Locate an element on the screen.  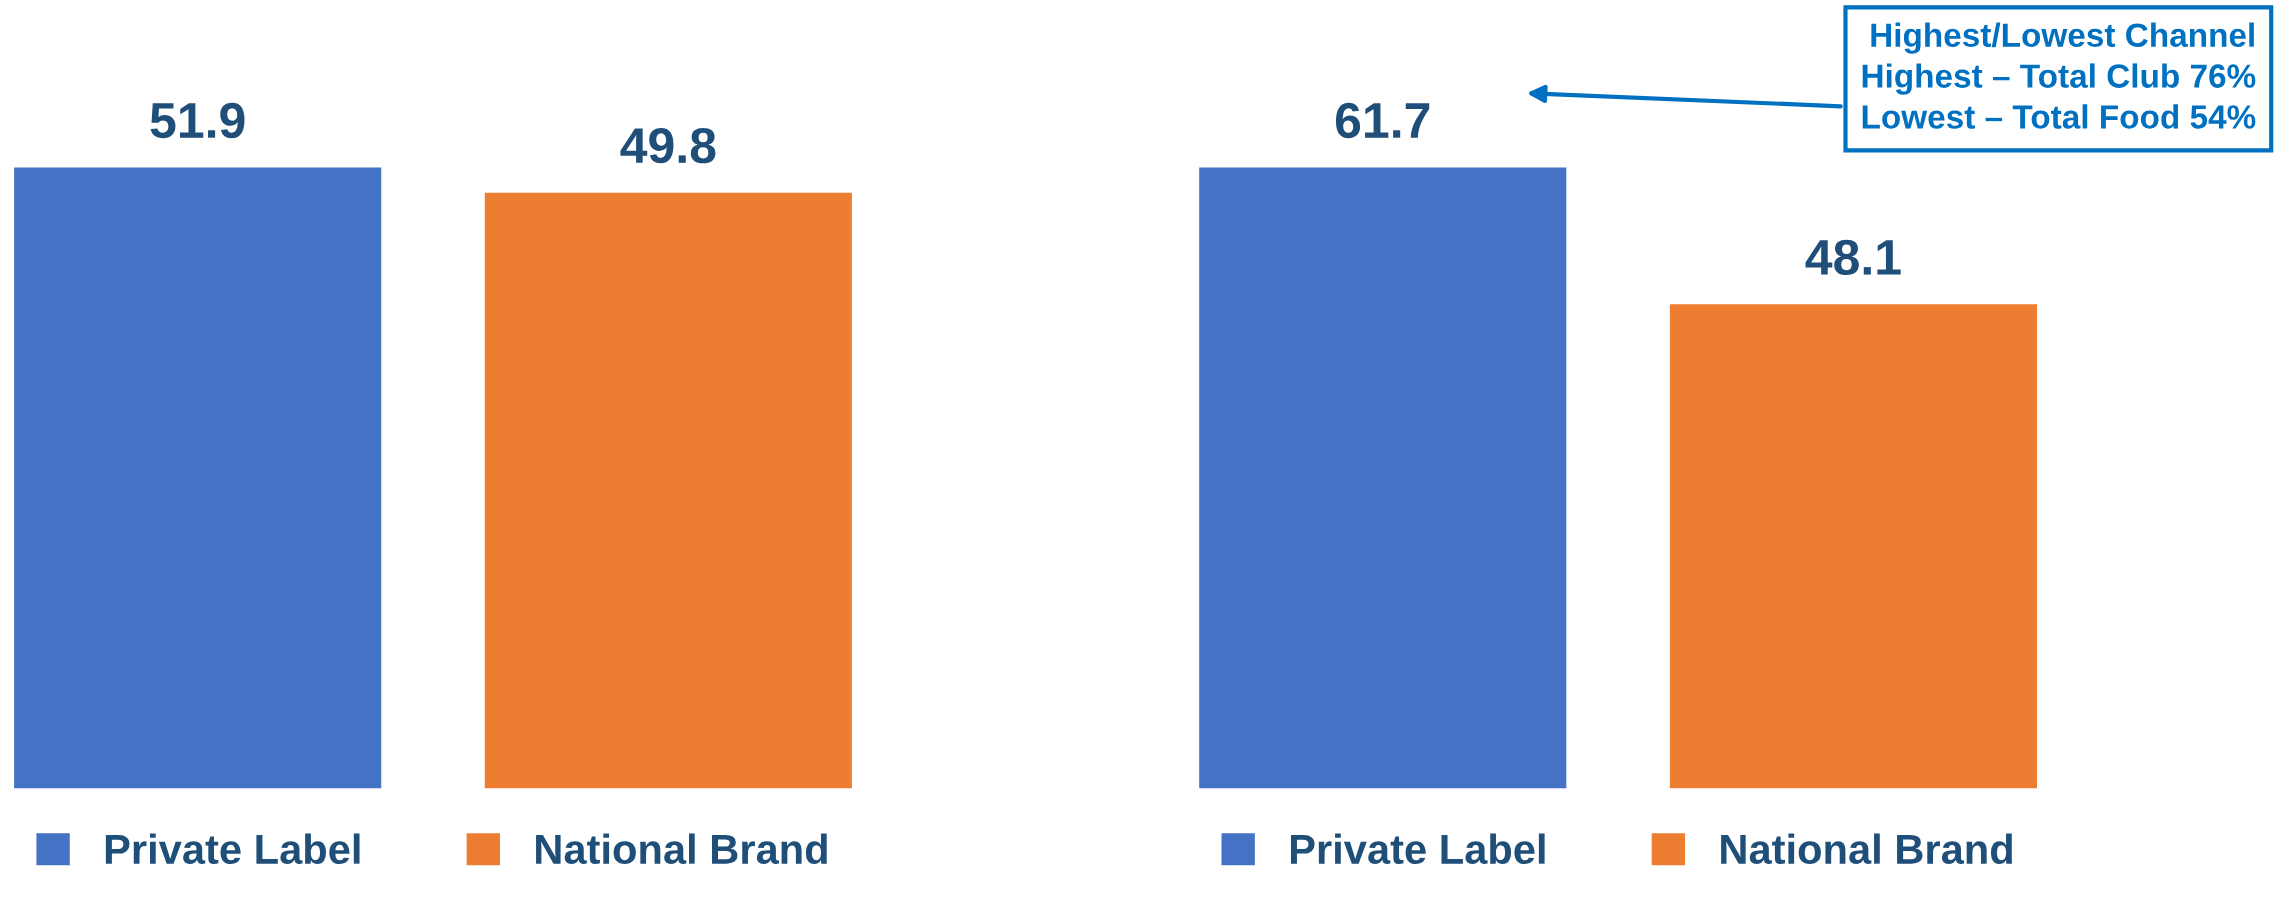
data-label: 48.1 is located at coordinates (1853, 257).